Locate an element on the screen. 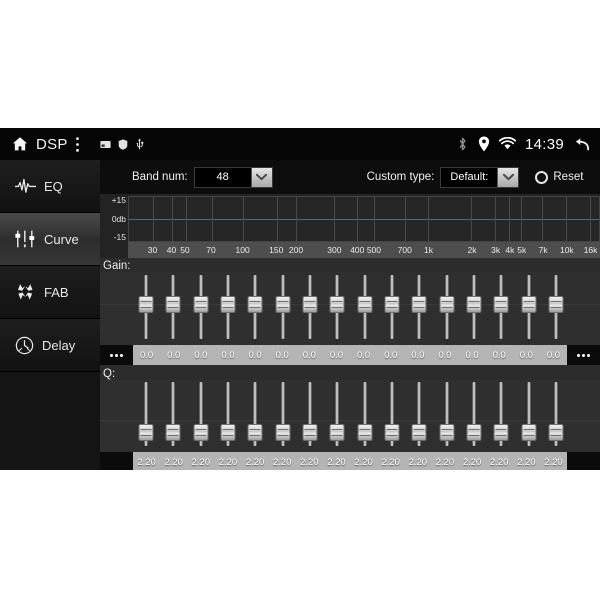 The height and width of the screenshot is (600, 600). overflow-menu-icon is located at coordinates (77, 144).